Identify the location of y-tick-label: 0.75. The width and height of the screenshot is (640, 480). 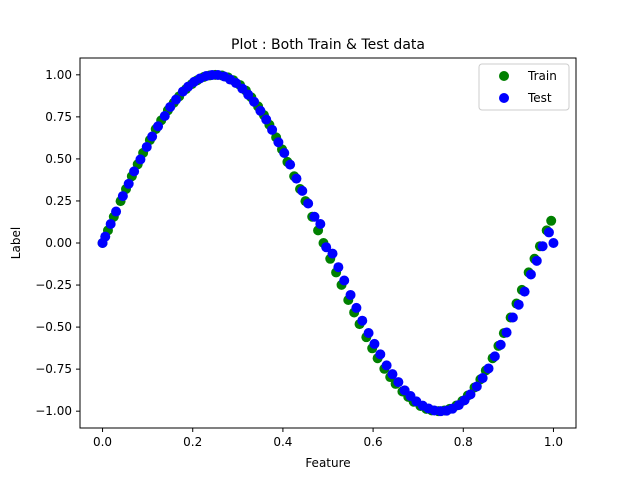
(58, 117).